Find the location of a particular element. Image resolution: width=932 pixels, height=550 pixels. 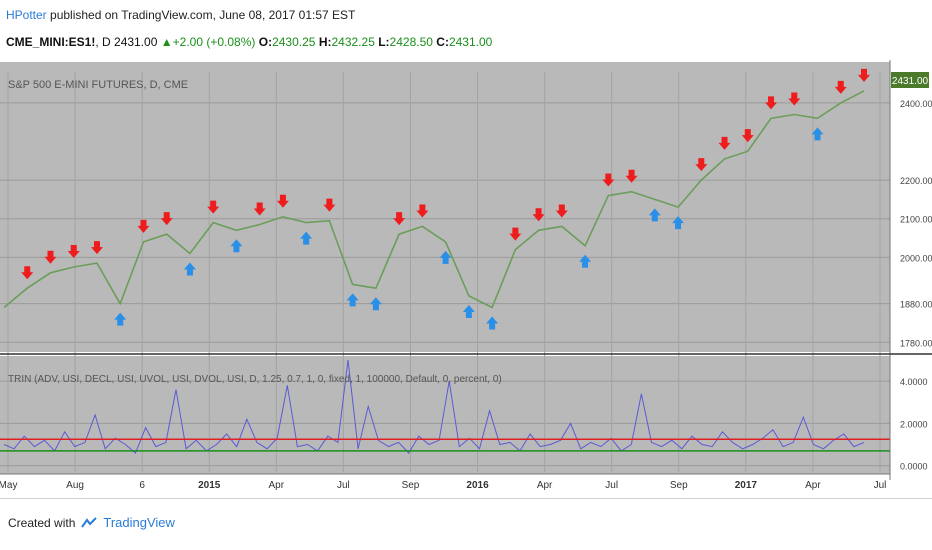

author-link: HPotter is located at coordinates (26, 15).